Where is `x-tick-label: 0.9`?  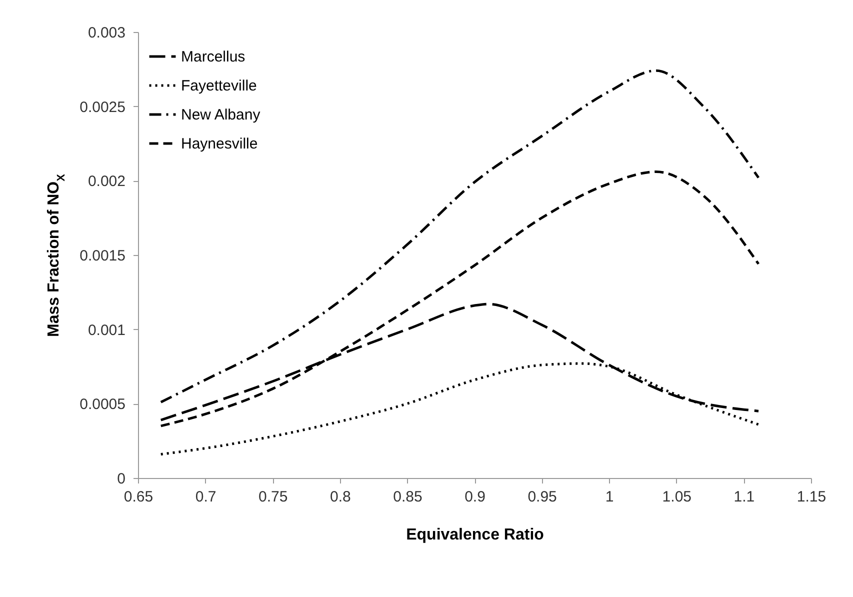 x-tick-label: 0.9 is located at coordinates (475, 497).